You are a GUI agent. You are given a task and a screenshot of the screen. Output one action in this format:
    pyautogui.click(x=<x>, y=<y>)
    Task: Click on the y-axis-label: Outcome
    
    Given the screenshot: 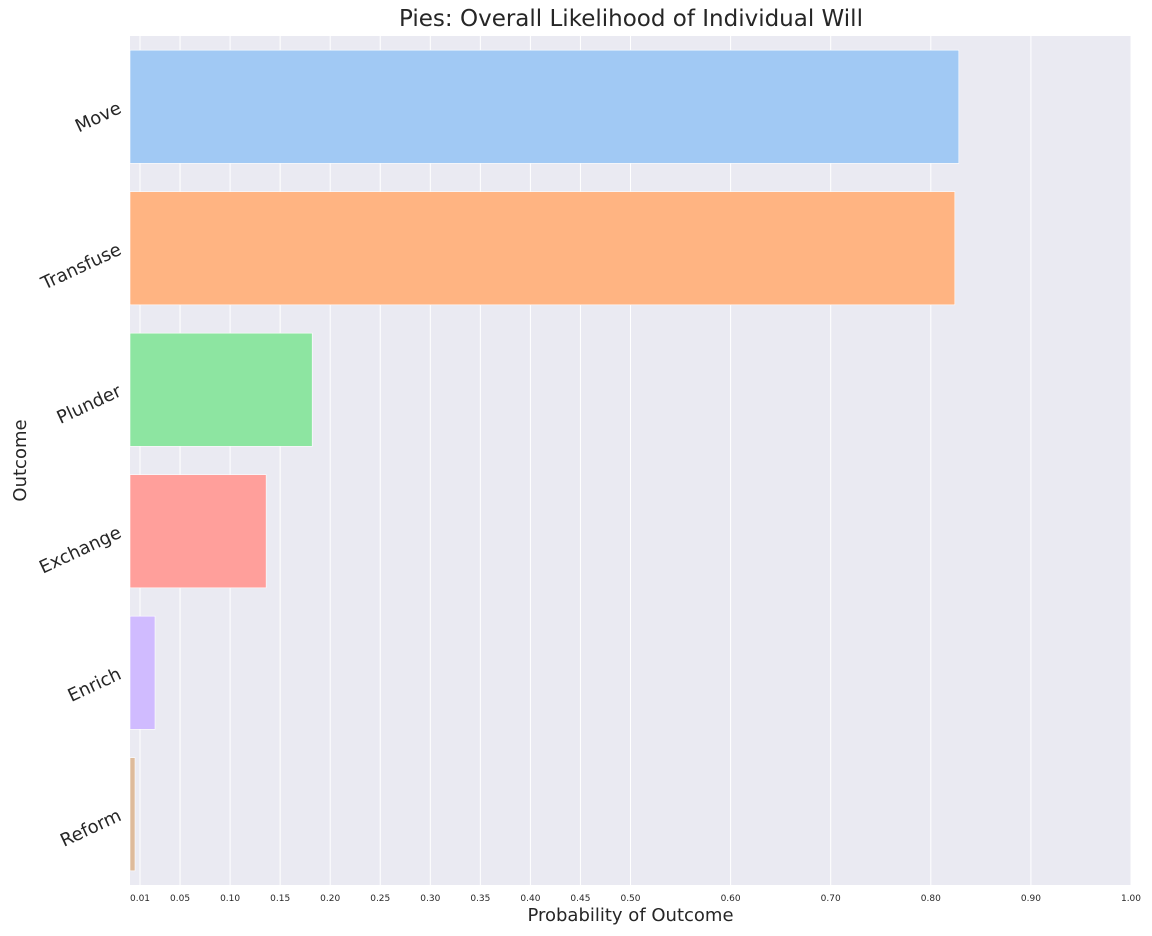 What is the action you would take?
    pyautogui.click(x=20, y=460)
    